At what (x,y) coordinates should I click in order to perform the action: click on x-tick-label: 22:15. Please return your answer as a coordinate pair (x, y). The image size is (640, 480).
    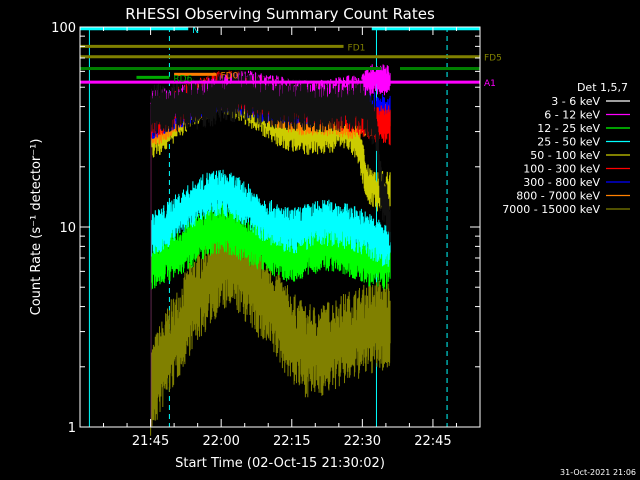
    Looking at the image, I should click on (291, 441).